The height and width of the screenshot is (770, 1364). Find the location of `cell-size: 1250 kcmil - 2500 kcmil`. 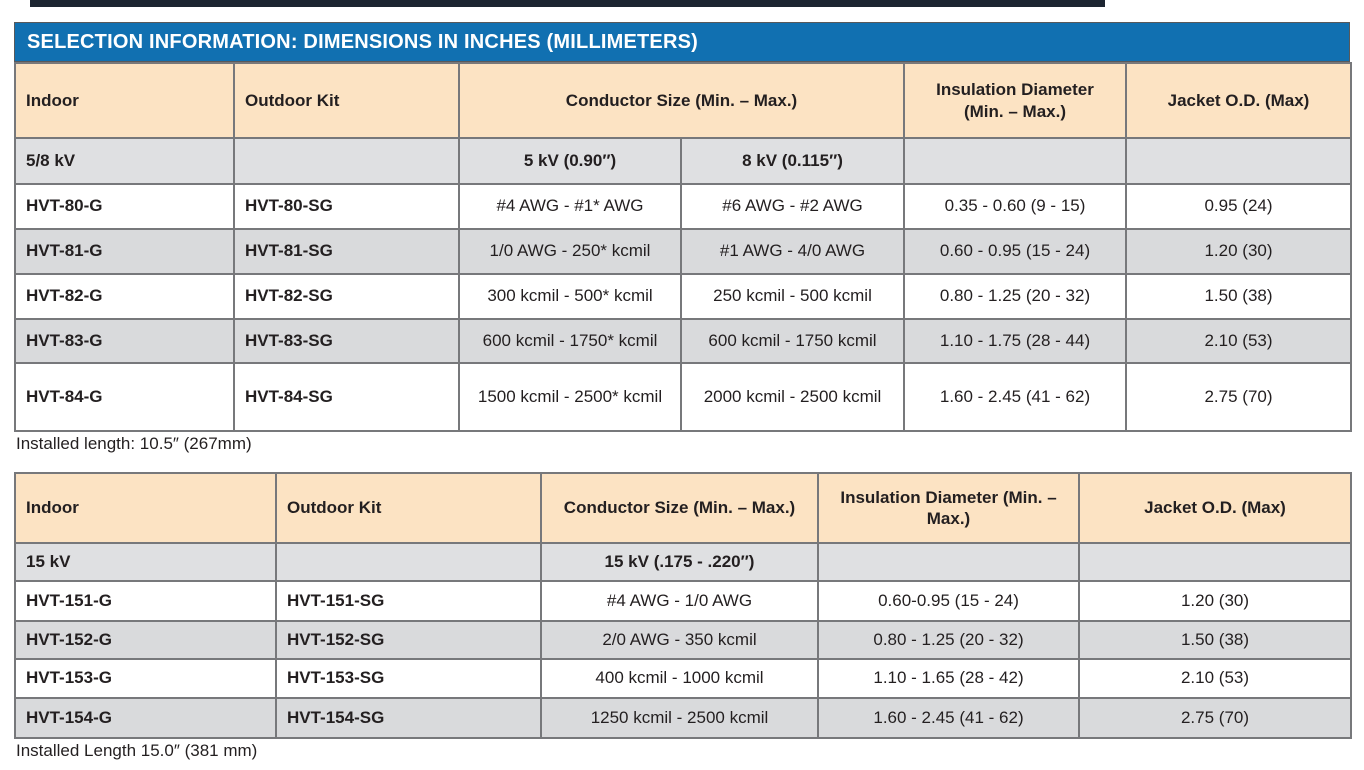

cell-size: 1250 kcmil - 2500 kcmil is located at coordinates (679, 718).